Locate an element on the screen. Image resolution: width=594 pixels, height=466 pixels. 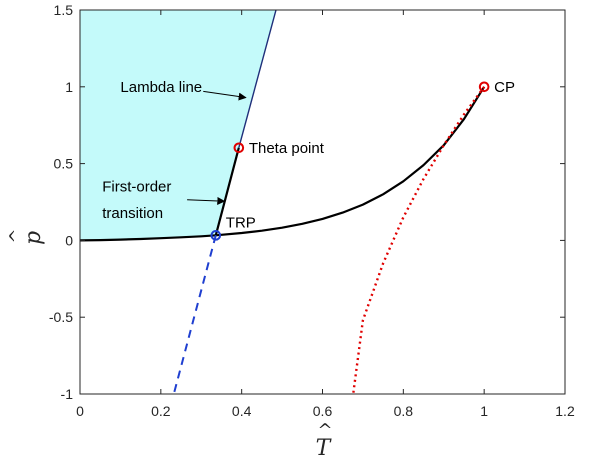
x-tick-label: 0 is located at coordinates (80, 411).